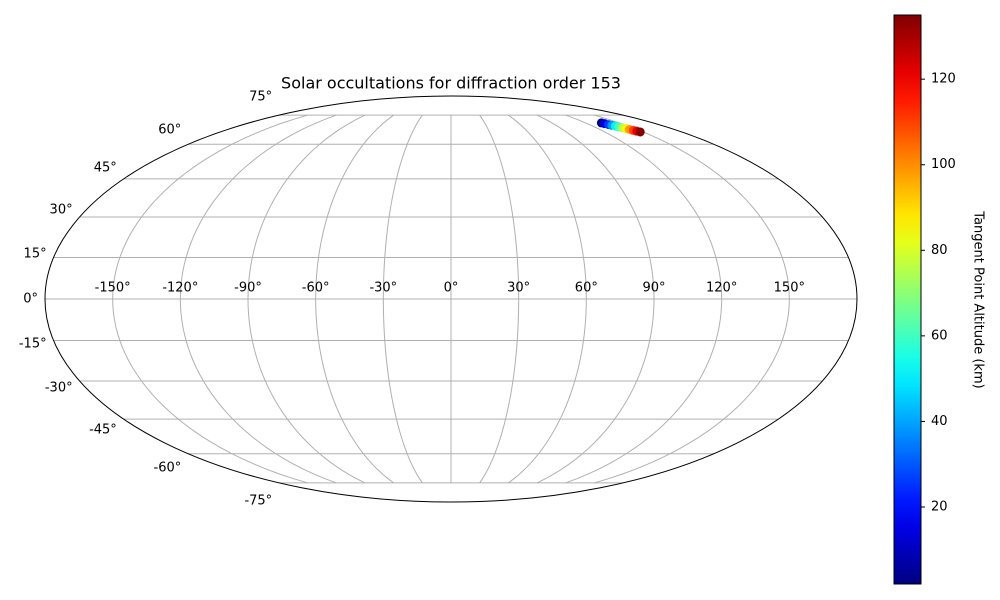 The height and width of the screenshot is (600, 1000). What do you see at coordinates (383, 288) in the screenshot?
I see `x-tick-label: -30°` at bounding box center [383, 288].